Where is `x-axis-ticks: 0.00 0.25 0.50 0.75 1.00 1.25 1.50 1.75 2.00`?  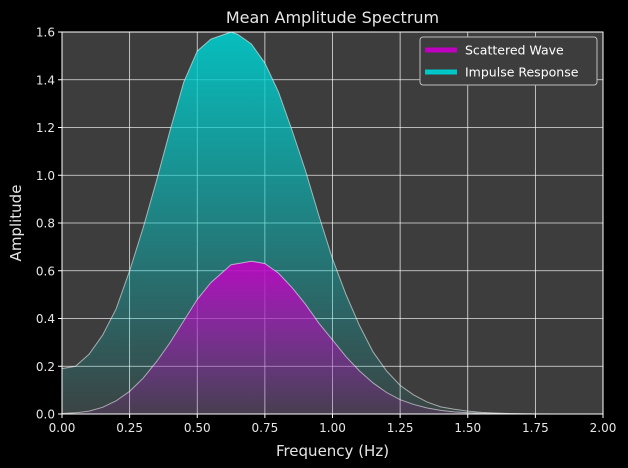 x-axis-ticks: 0.00 0.25 0.50 0.75 1.00 1.25 1.50 1.75 2.00 is located at coordinates (333, 424).